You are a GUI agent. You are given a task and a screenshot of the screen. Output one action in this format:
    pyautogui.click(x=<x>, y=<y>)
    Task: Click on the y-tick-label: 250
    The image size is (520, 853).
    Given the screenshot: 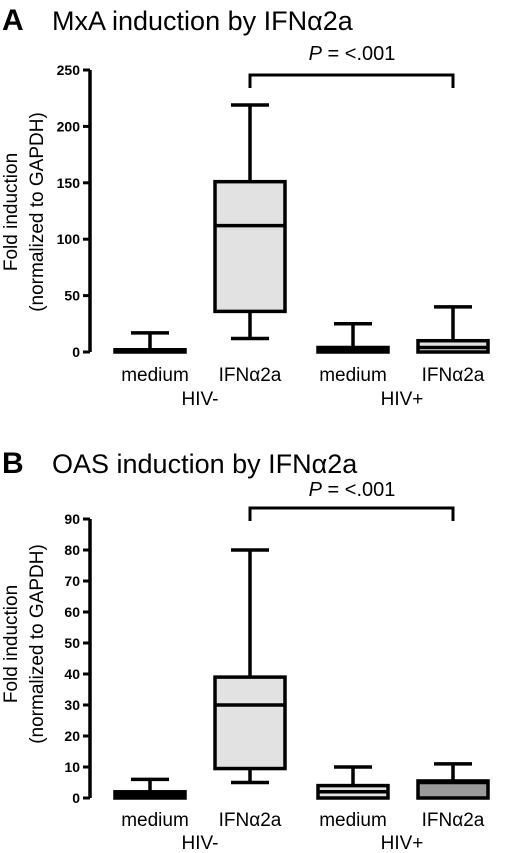 What is the action you would take?
    pyautogui.click(x=69, y=70)
    